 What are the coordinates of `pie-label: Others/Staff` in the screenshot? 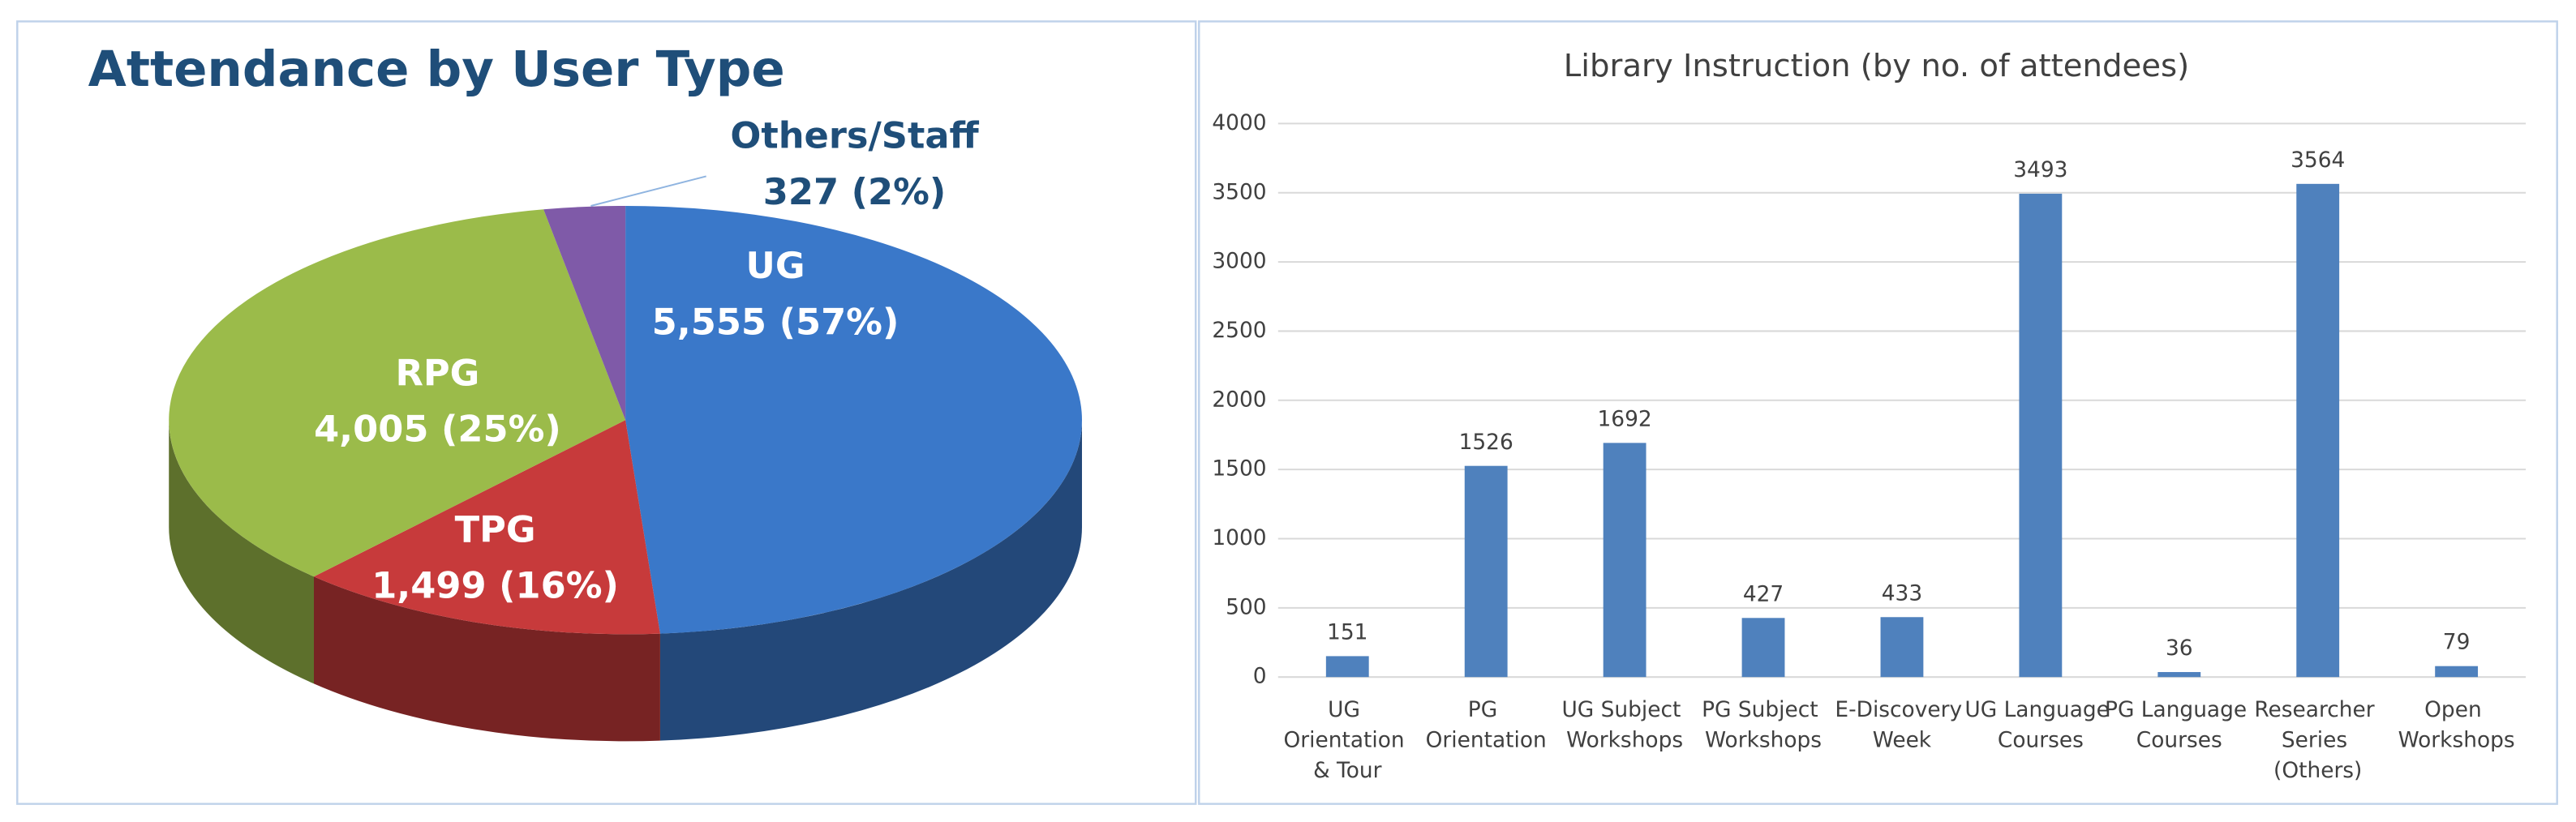 It's located at (854, 136).